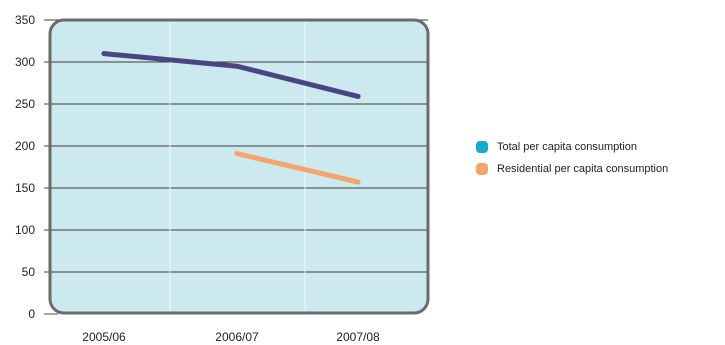  I want to click on legend-label-total: Total per capita consumption, so click(567, 147).